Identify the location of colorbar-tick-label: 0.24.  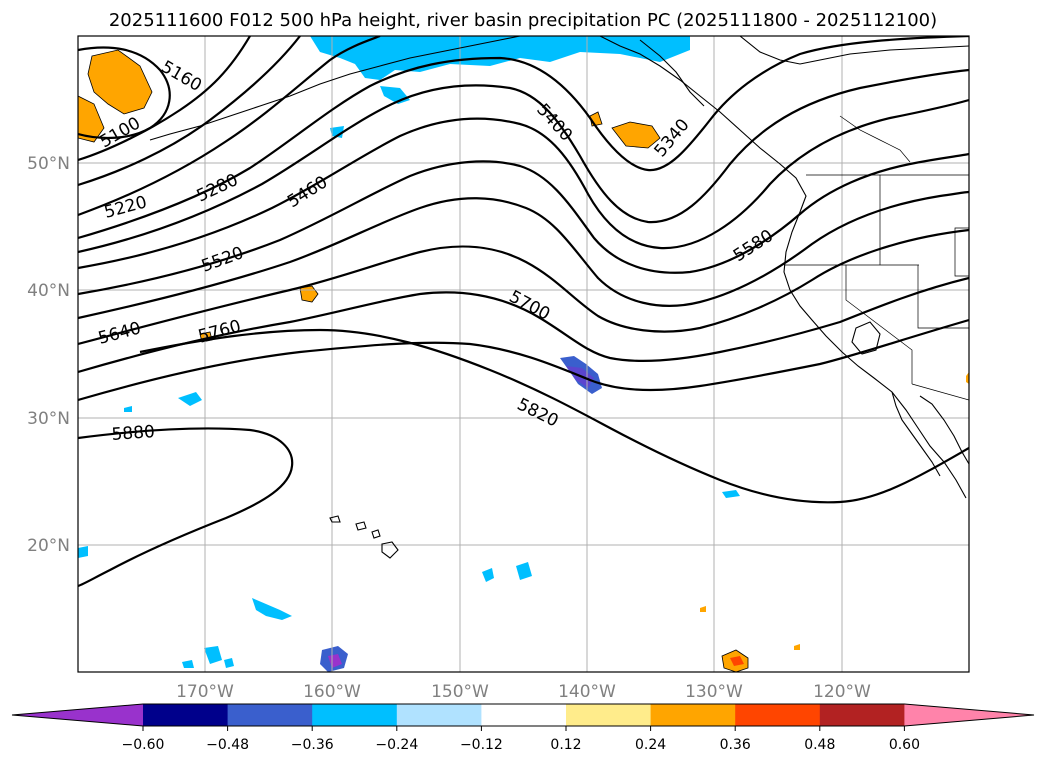
(650, 745).